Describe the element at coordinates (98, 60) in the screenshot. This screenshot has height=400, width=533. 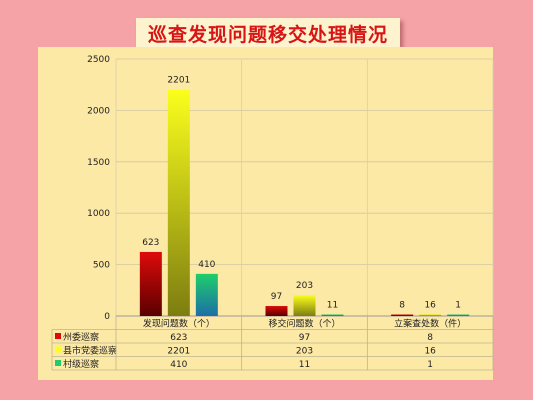
I see `y-tick-label: 2500` at that location.